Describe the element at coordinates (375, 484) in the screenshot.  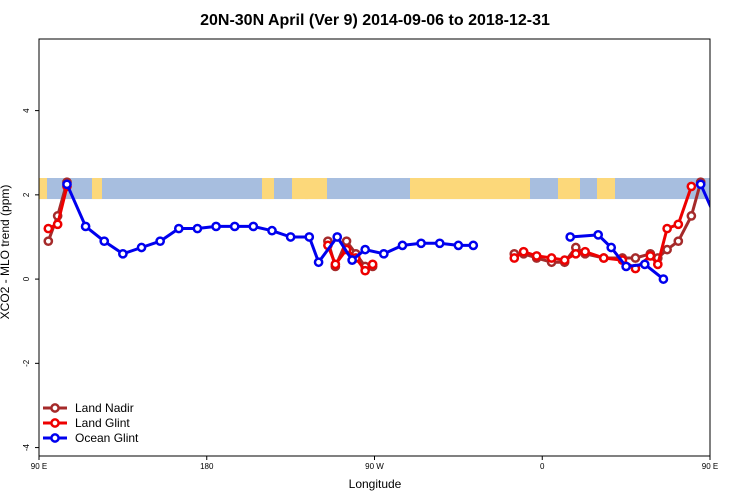
I see `x-axis-label: Longitude` at that location.